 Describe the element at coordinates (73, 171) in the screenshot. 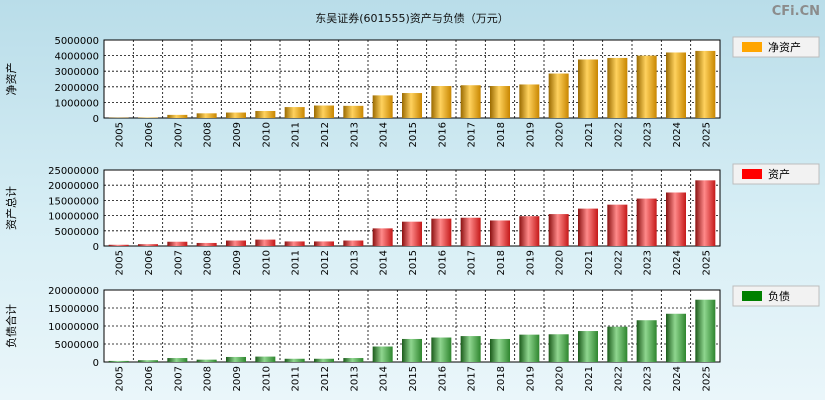

I see `y-tick-label: 25000000` at that location.